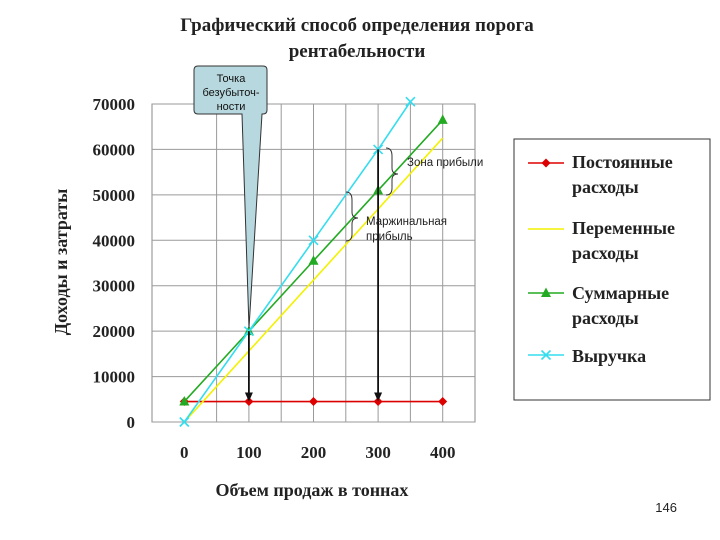 The image size is (720, 540). What do you see at coordinates (114, 149) in the screenshot?
I see `y-tick-label: 60000` at bounding box center [114, 149].